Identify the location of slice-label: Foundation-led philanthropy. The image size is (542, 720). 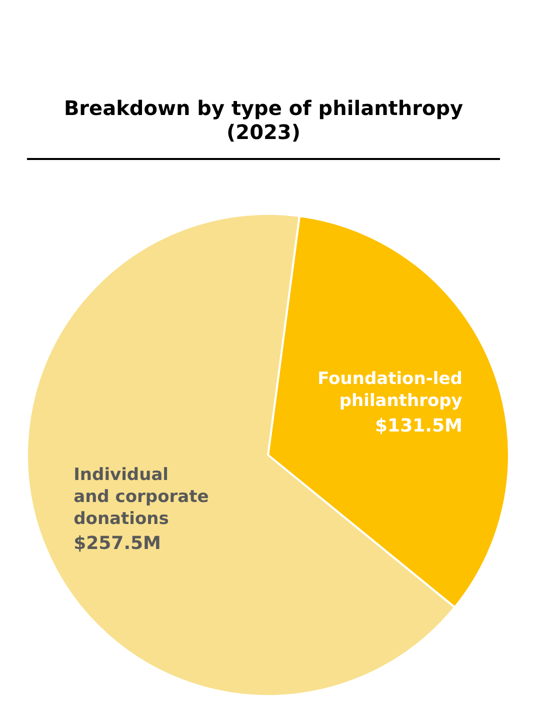
(390, 390).